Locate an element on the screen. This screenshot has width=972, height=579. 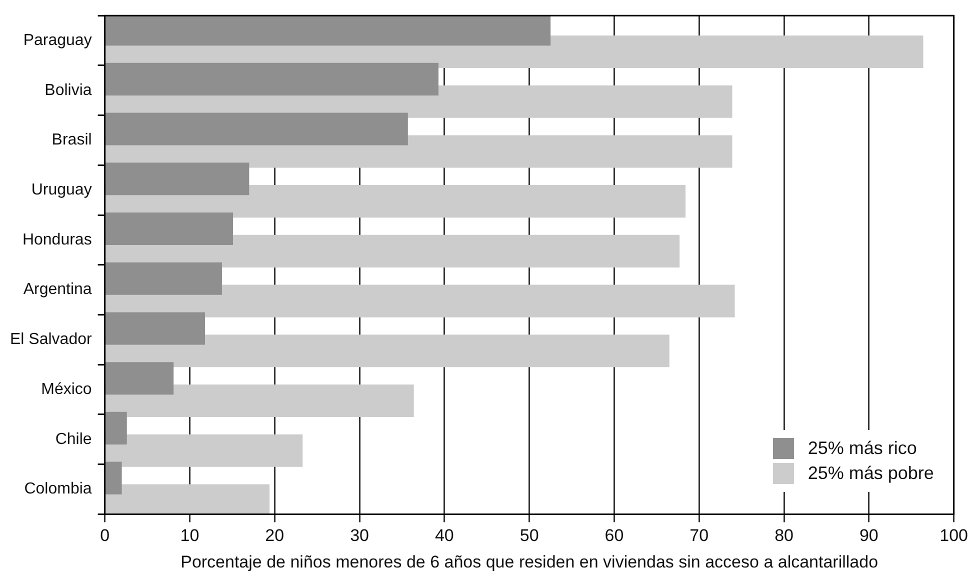
legend-label: 25% más pobre is located at coordinates (871, 473).